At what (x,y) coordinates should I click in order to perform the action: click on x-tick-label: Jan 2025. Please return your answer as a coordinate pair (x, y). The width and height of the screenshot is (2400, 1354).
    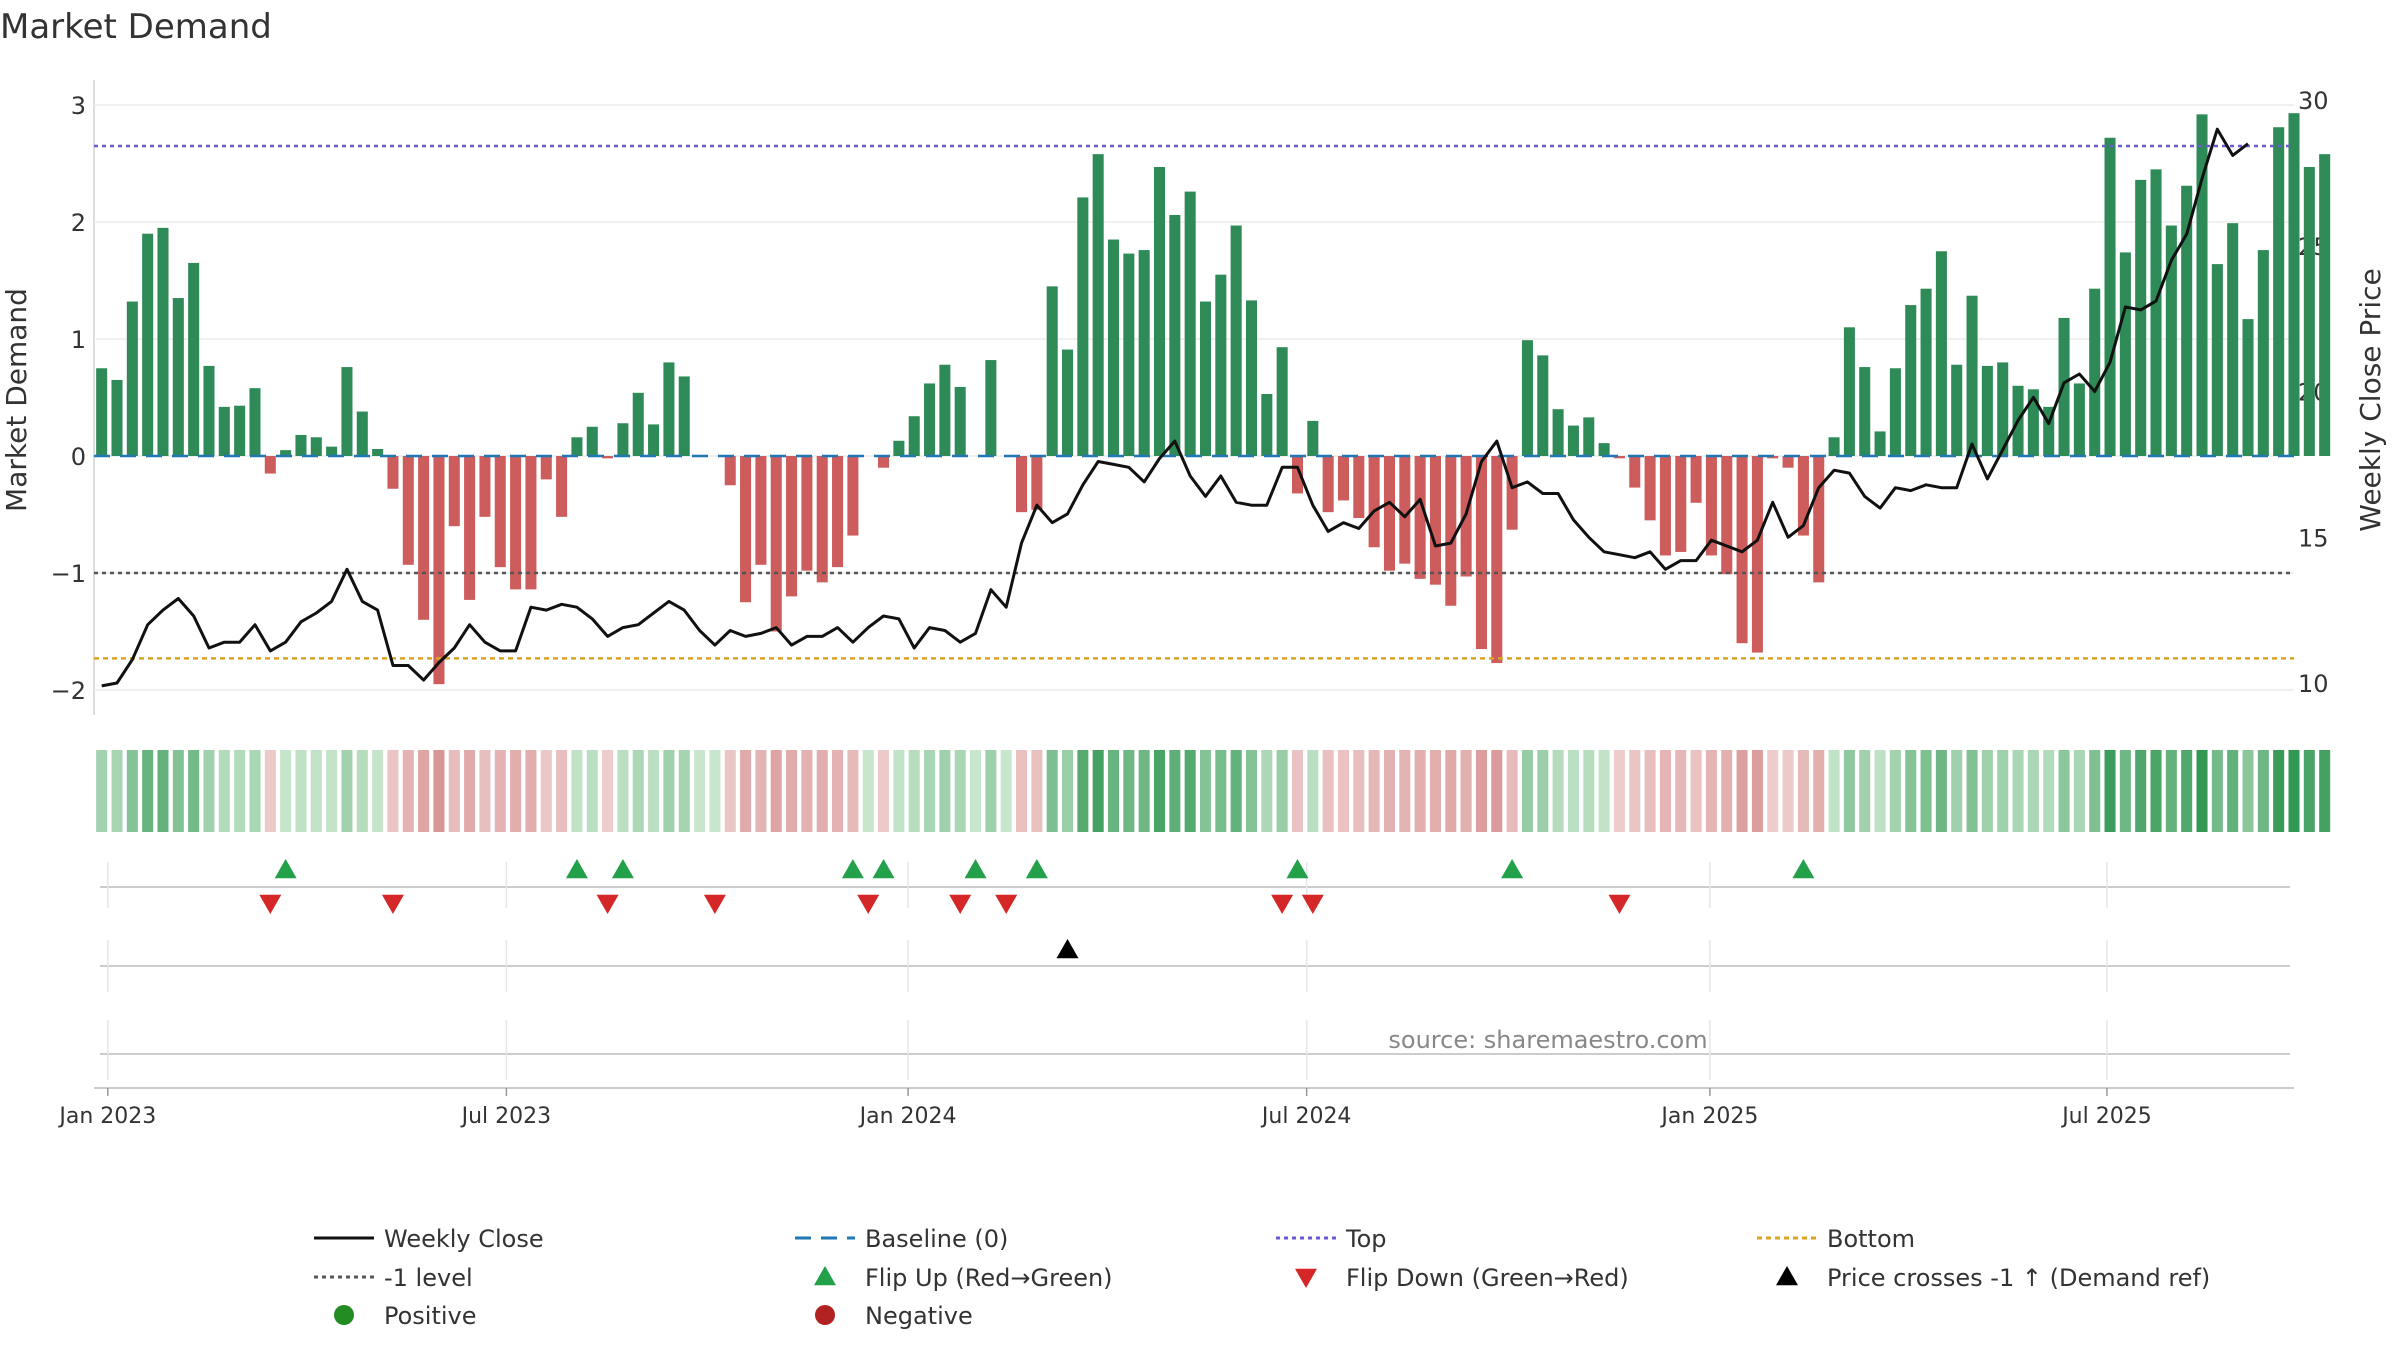
    Looking at the image, I should click on (1708, 1116).